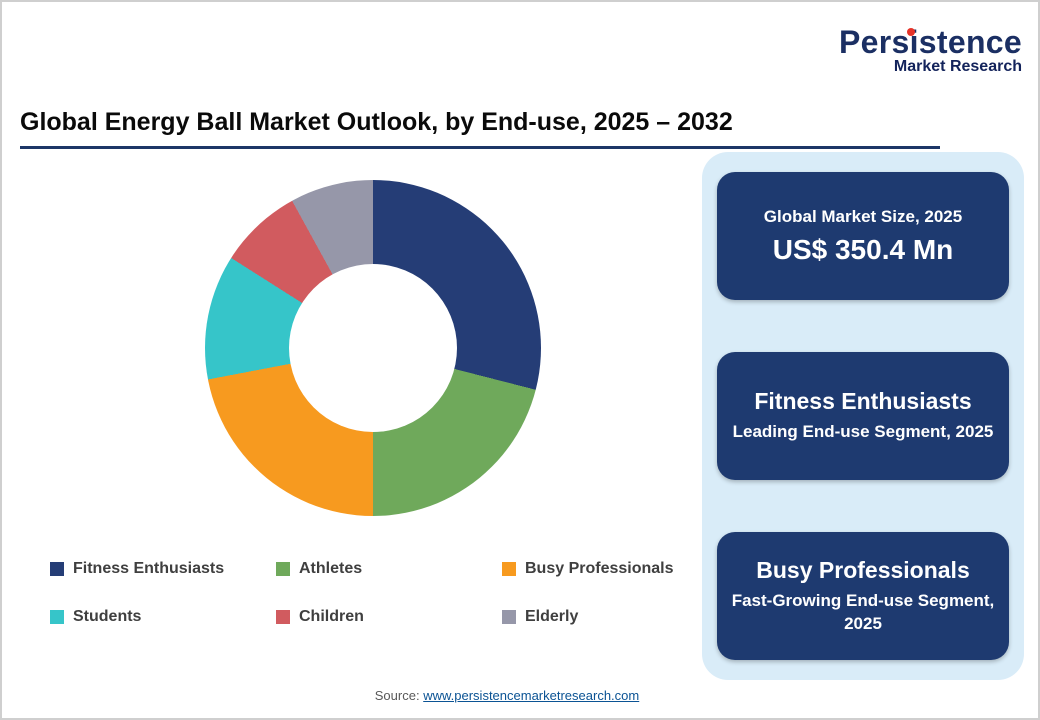 This screenshot has width=1040, height=720. What do you see at coordinates (863, 216) in the screenshot?
I see `market-size-label: Global Market Size, 2025` at bounding box center [863, 216].